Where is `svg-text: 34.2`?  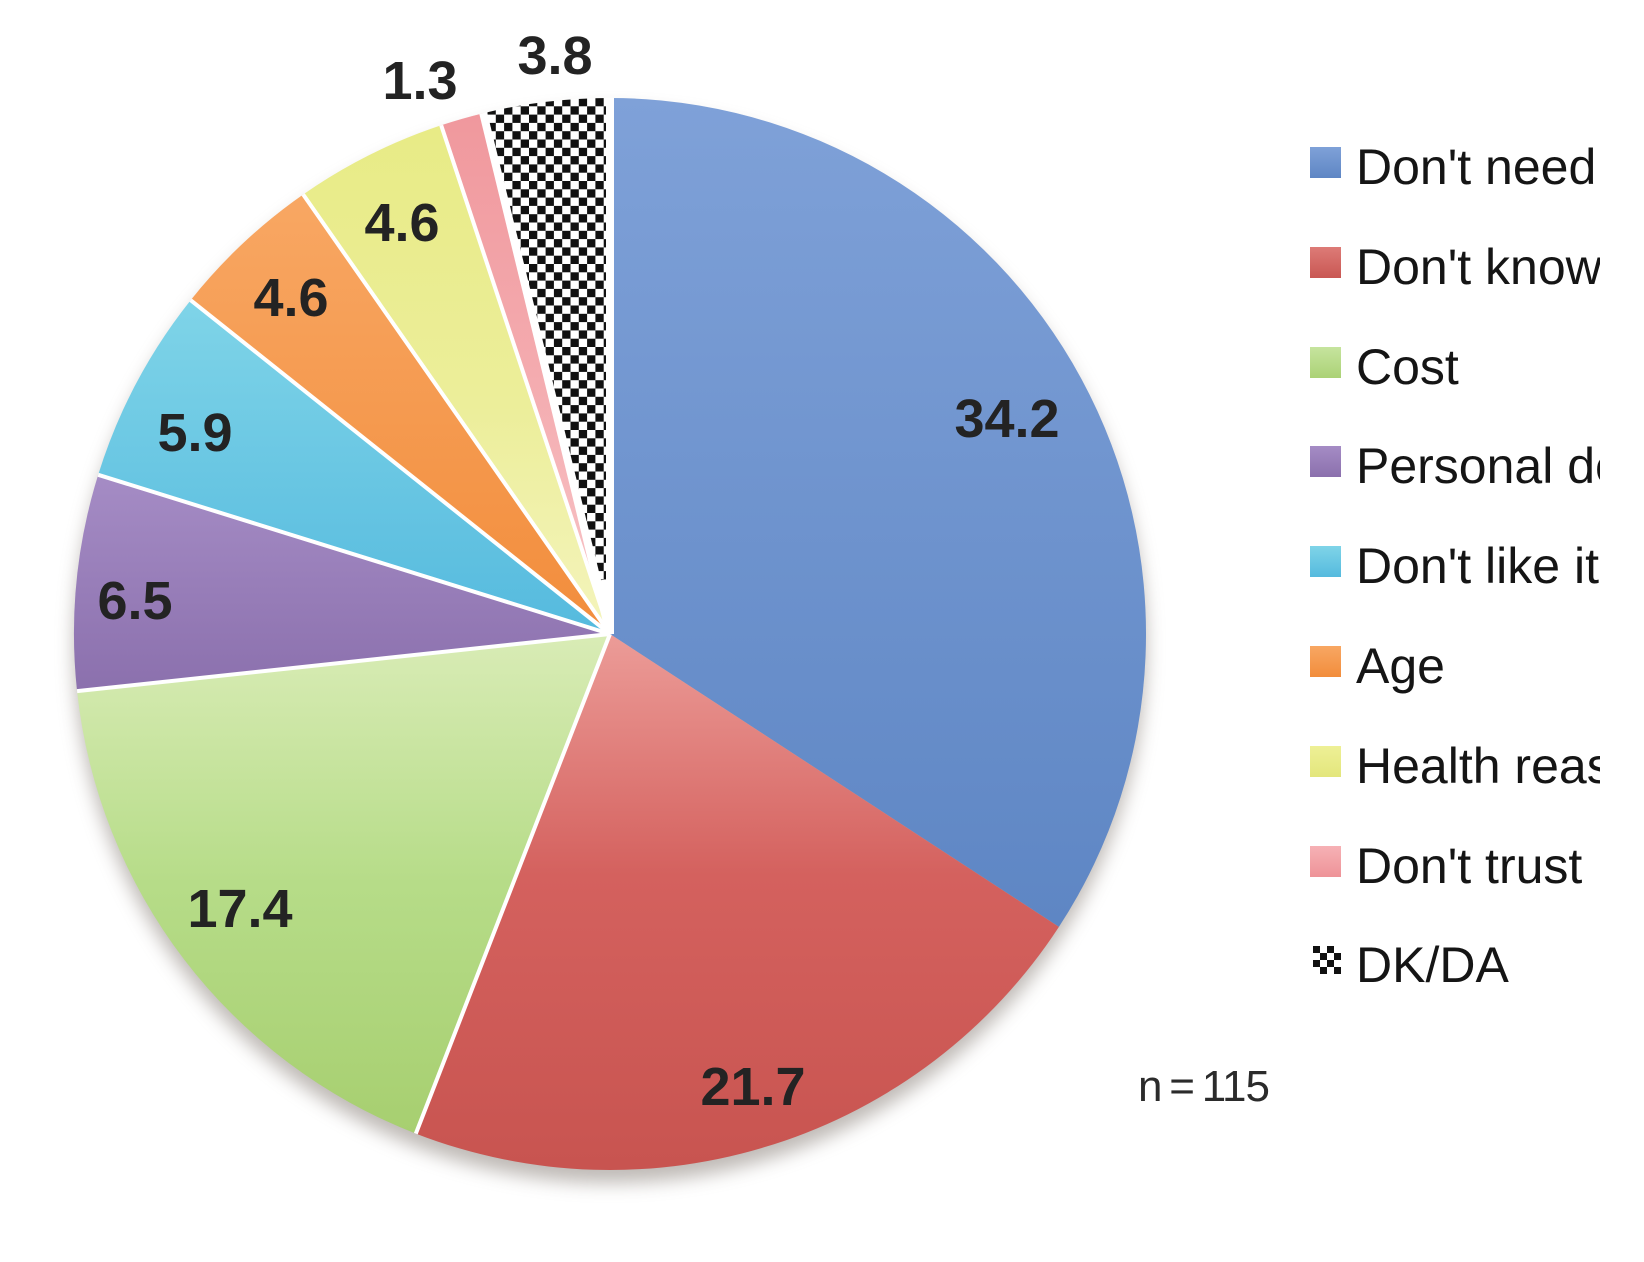
svg-text: 34.2 is located at coordinates (1006, 419).